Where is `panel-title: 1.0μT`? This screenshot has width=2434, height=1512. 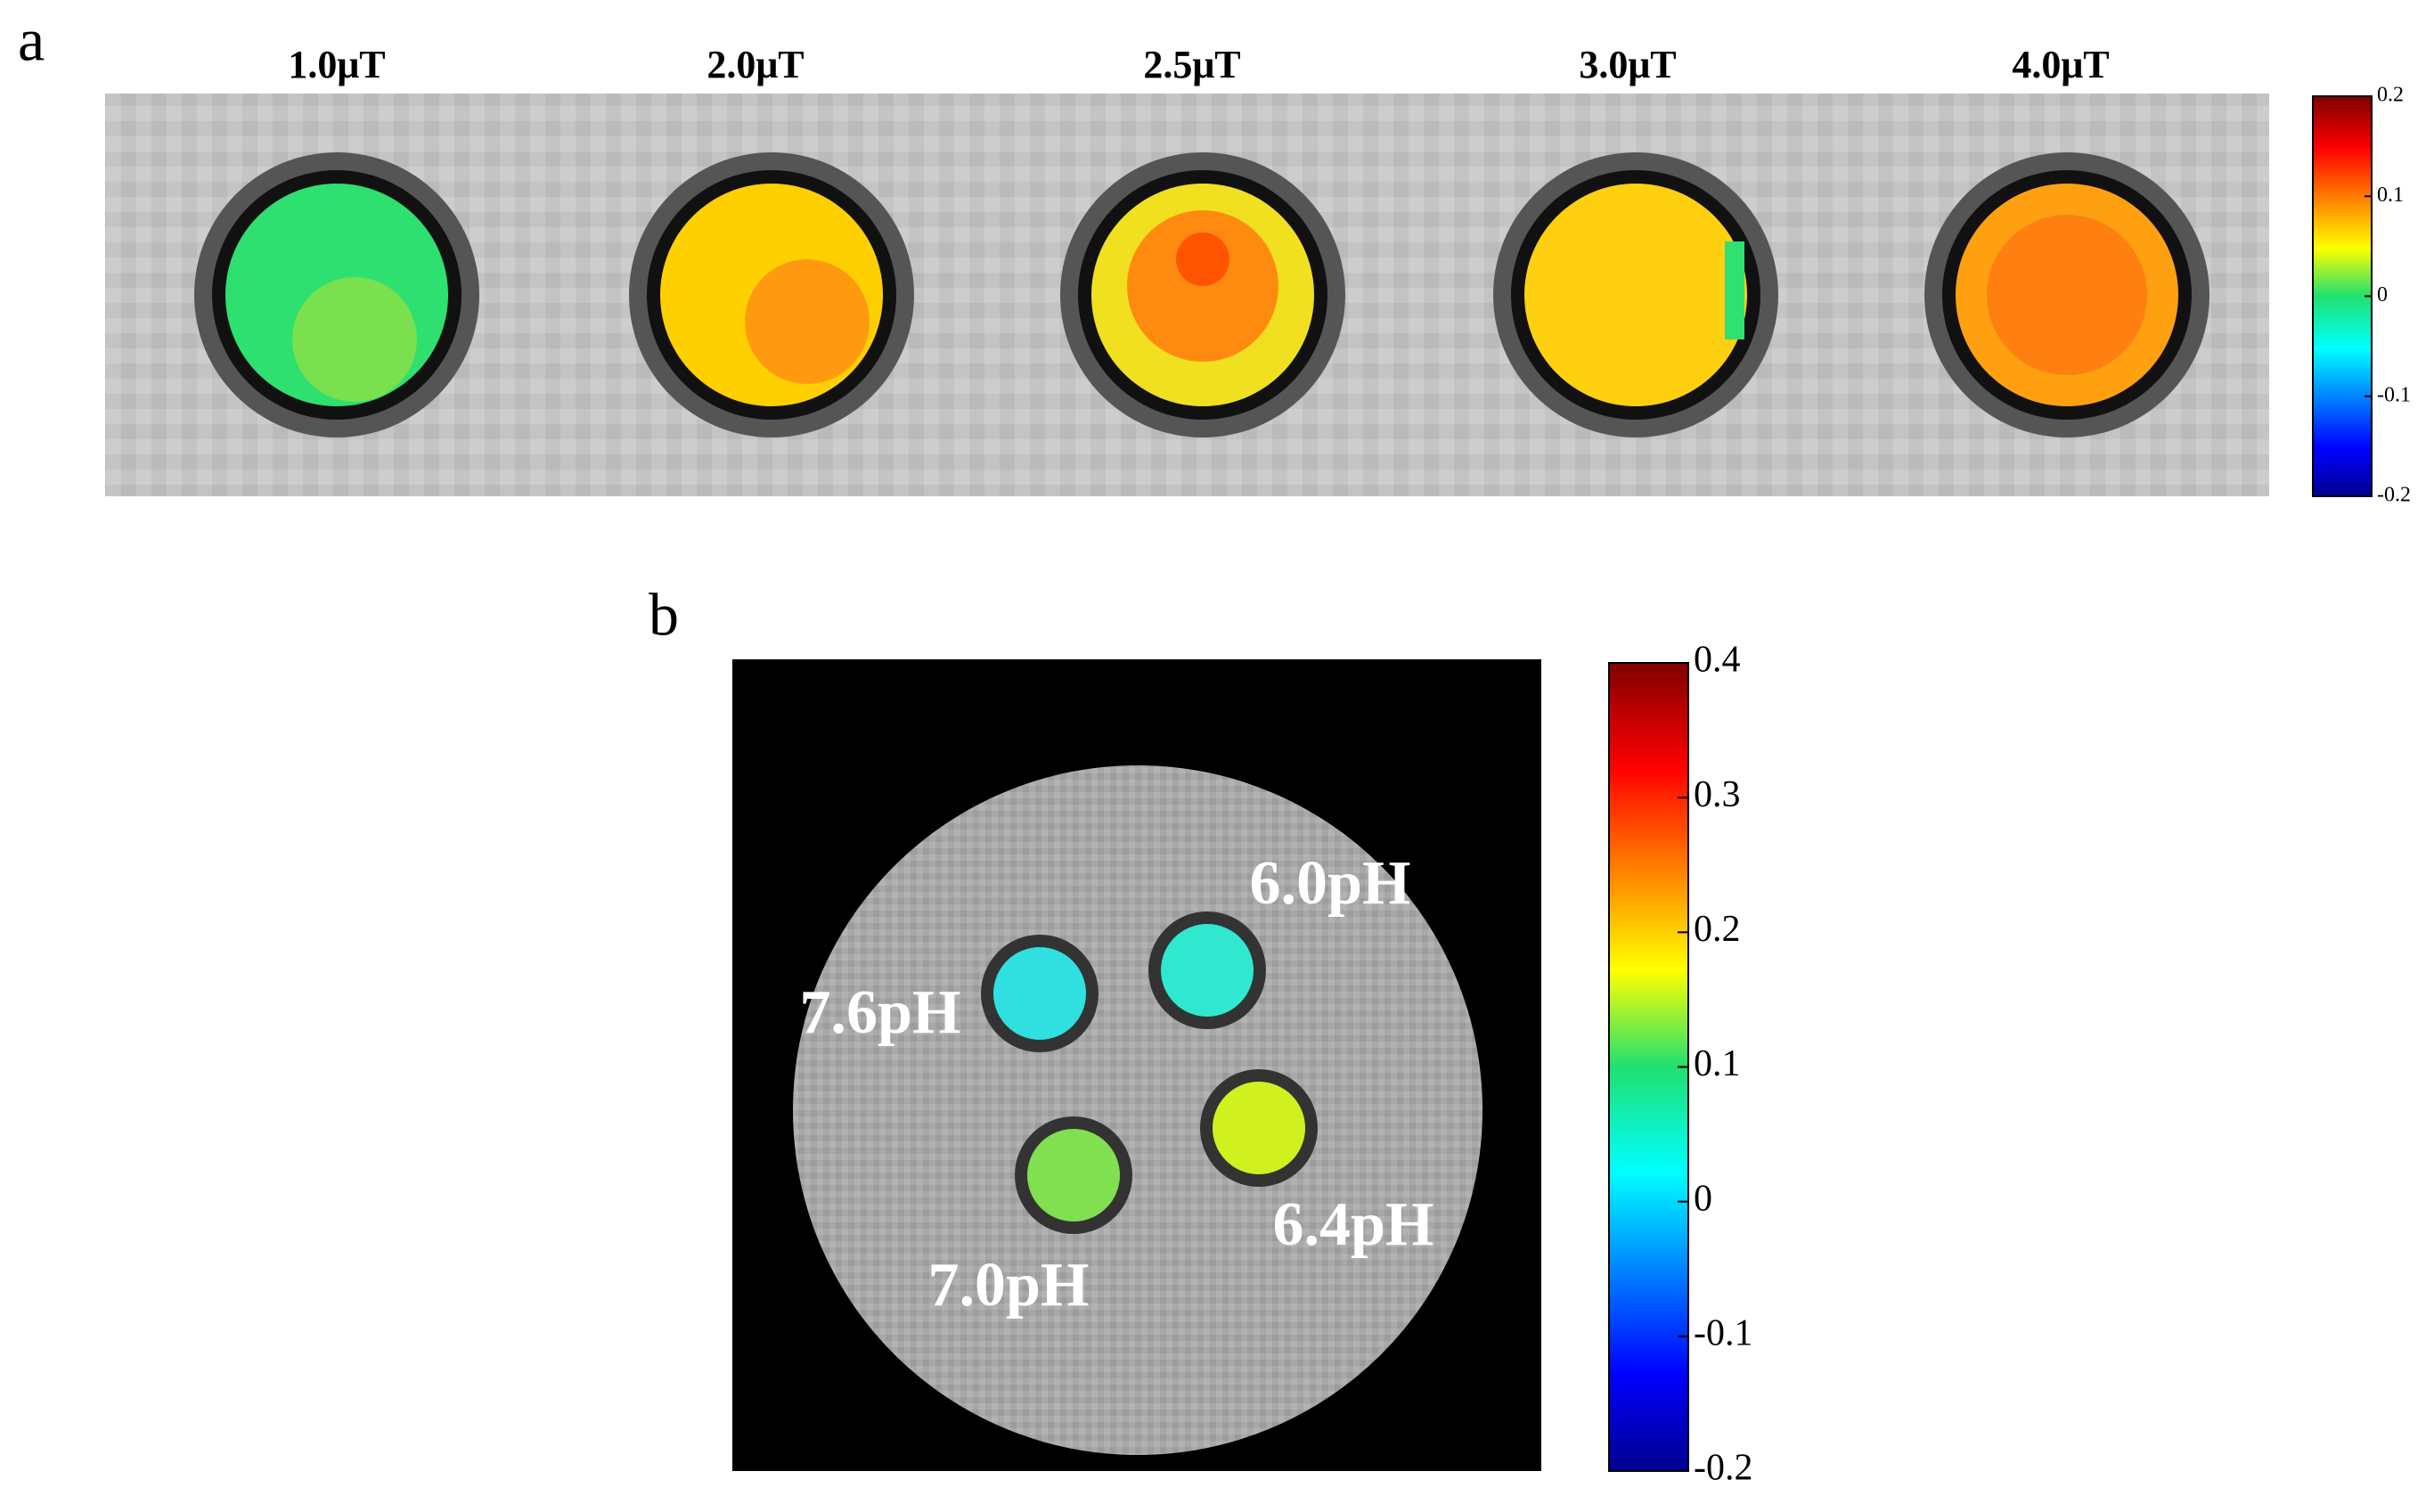 panel-title: 1.0μT is located at coordinates (336, 65).